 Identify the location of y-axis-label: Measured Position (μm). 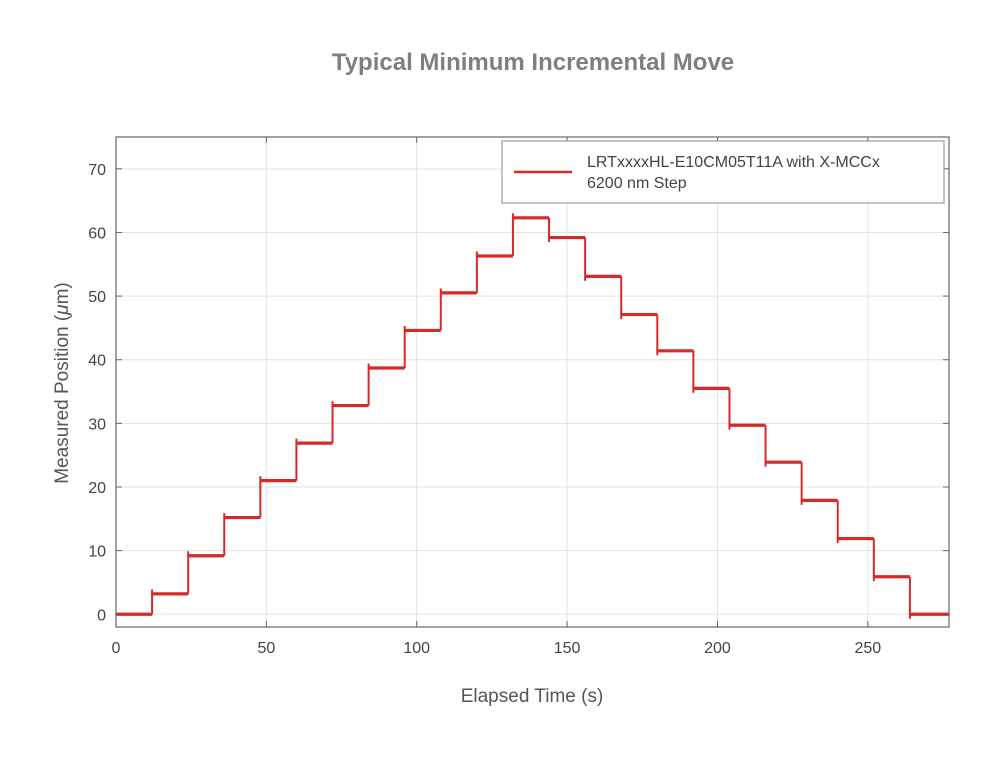
(62, 383).